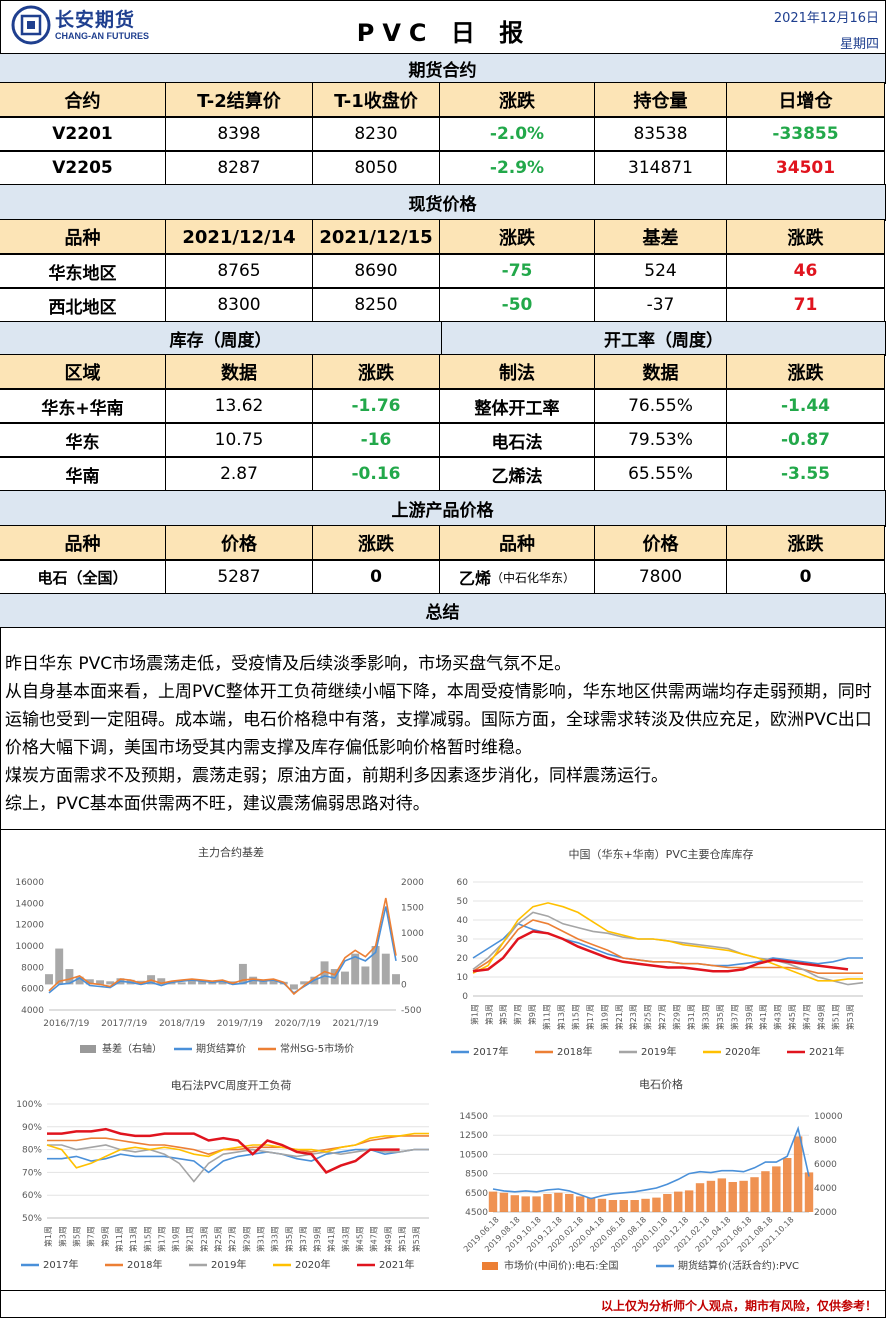  What do you see at coordinates (463, 883) in the screenshot?
I see `y-tick-label: 60` at bounding box center [463, 883].